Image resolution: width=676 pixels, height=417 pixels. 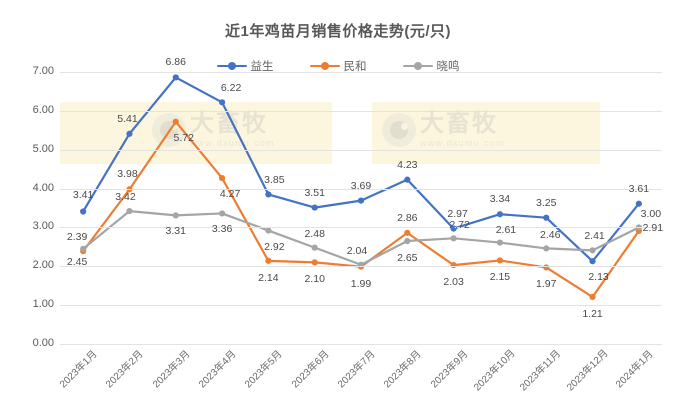 What do you see at coordinates (43, 304) in the screenshot?
I see `y-axis-tick: 1.00` at bounding box center [43, 304].